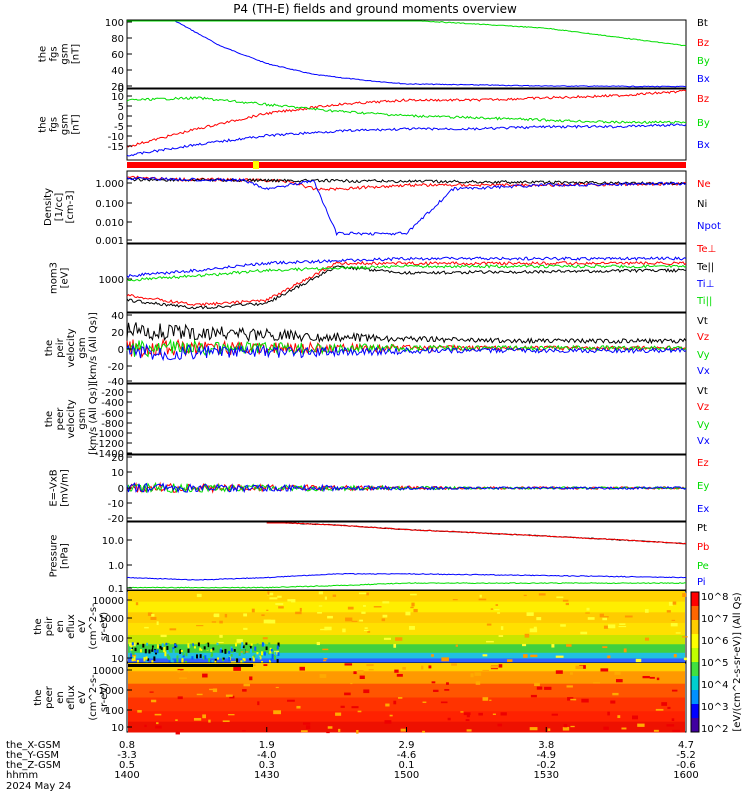 This screenshot has height=800, width=750. What do you see at coordinates (111, 619) in the screenshot?
I see `y-tick-label: 1000` at bounding box center [111, 619].